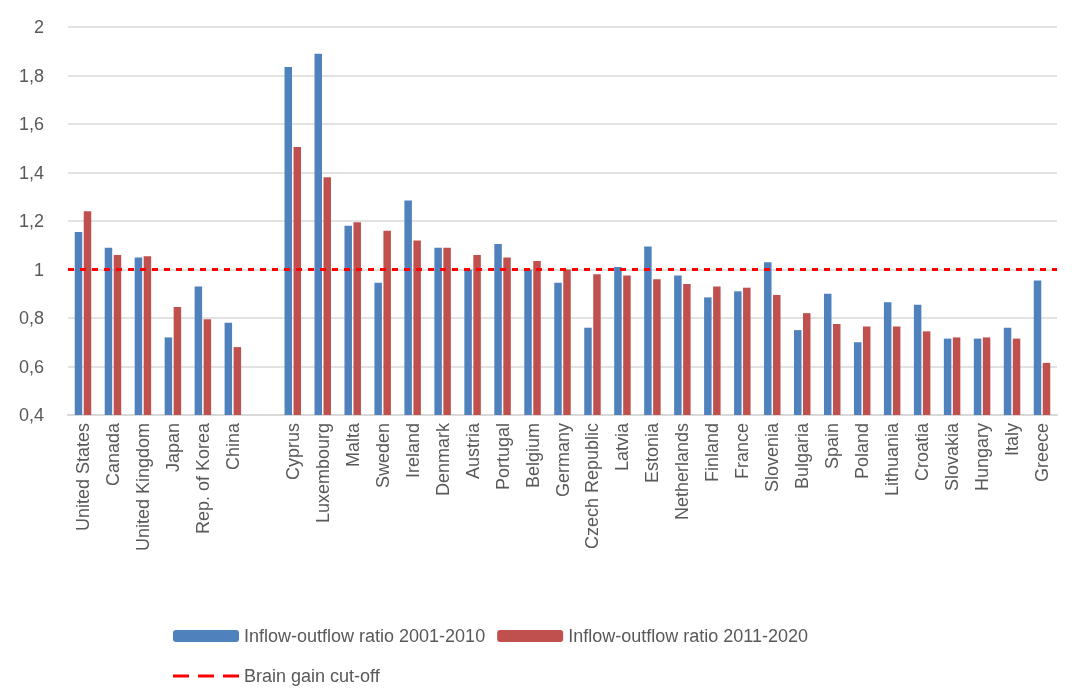 The width and height of the screenshot is (1085, 690). I want to click on y-tick-label: 1,6, so click(31, 124).